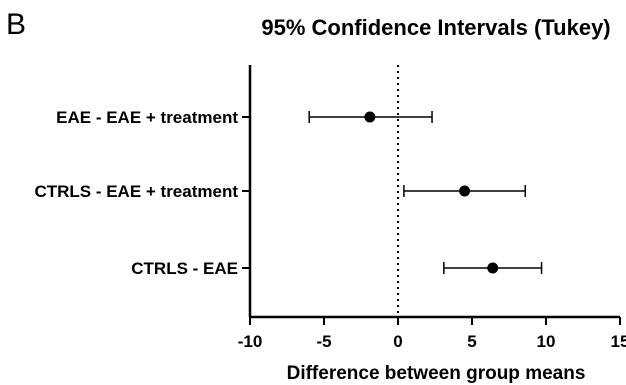 This screenshot has width=626, height=385. What do you see at coordinates (323, 341) in the screenshot?
I see `x-tick-label: -5` at bounding box center [323, 341].